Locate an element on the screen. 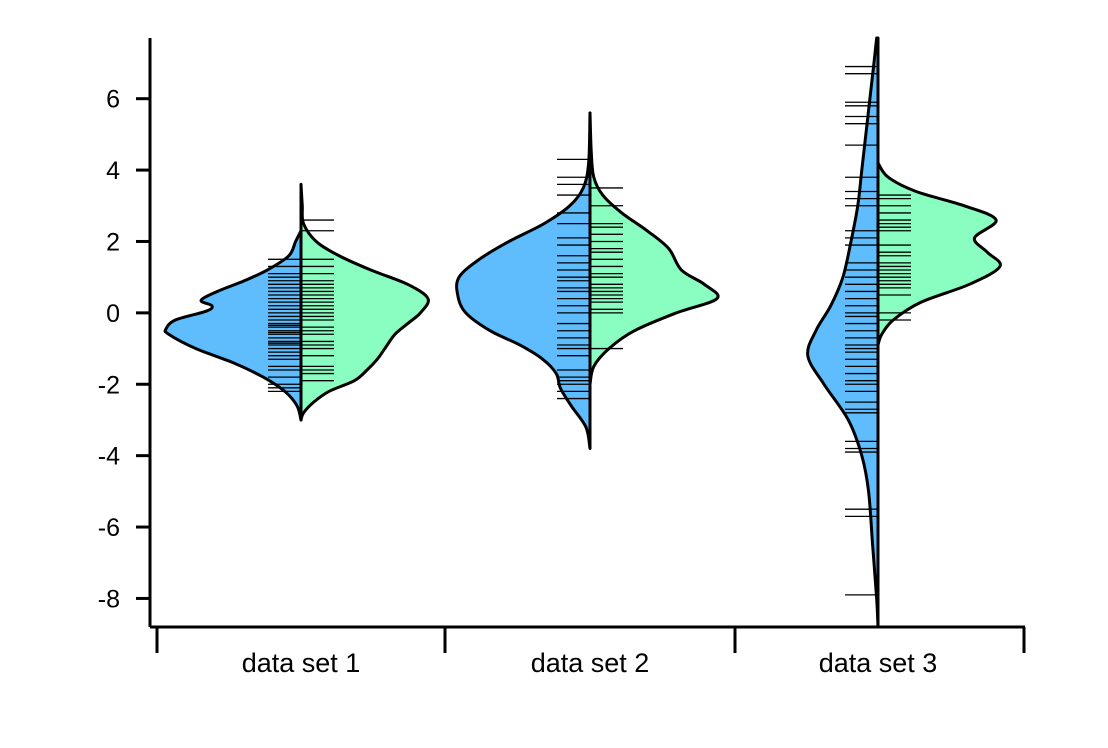 Image resolution: width=1108 pixels, height=748 pixels. violin-3-right-half is located at coordinates (939, 254).